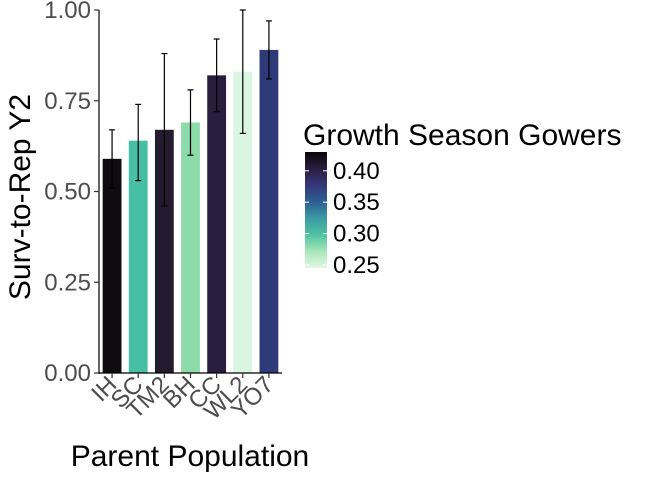 The image size is (672, 485). Describe the element at coordinates (190, 122) in the screenshot. I see `error-bar-BH` at that location.